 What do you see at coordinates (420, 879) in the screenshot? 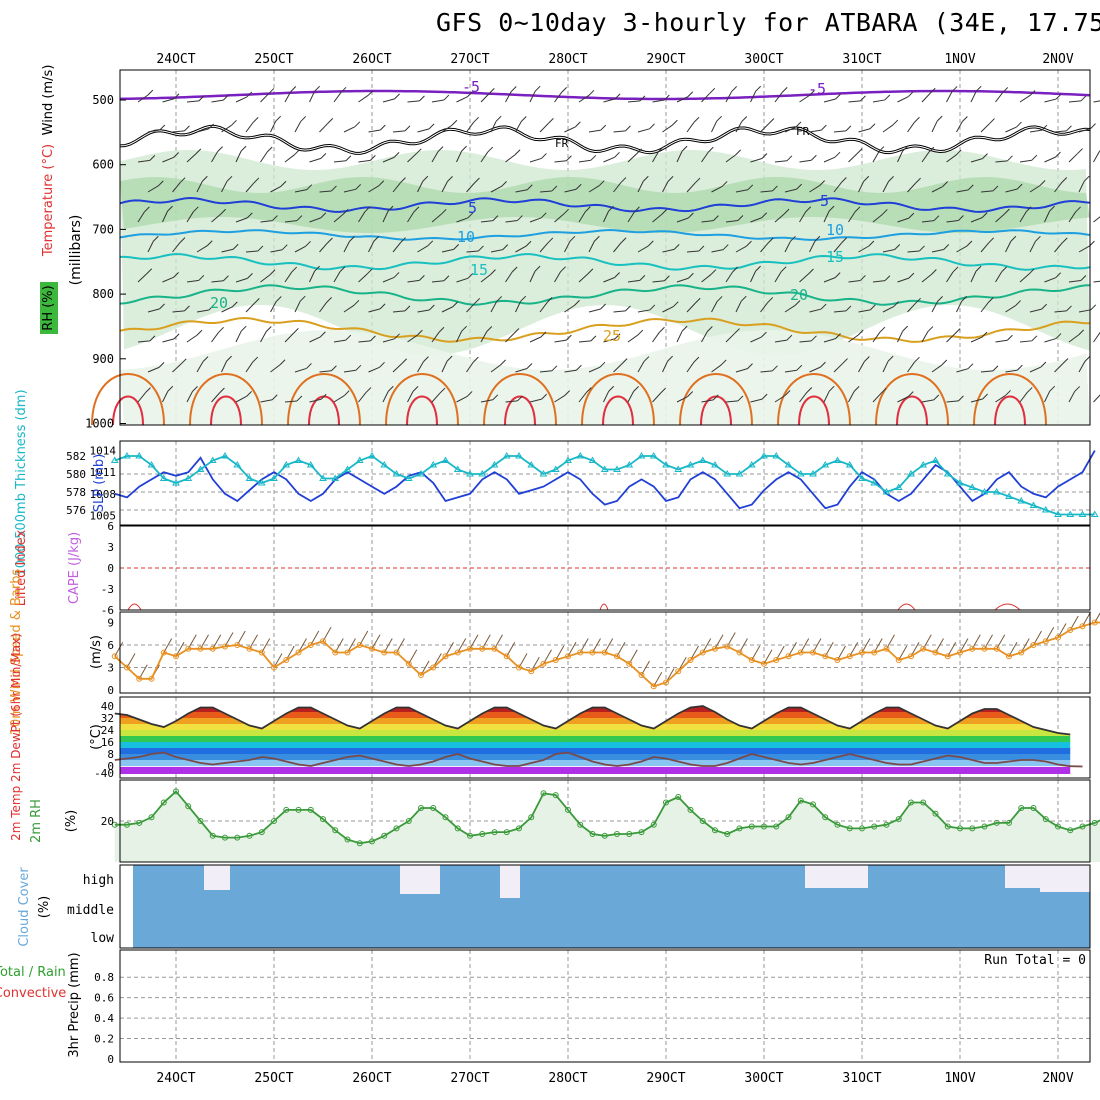
I see `cloud-gap` at bounding box center [420, 879].